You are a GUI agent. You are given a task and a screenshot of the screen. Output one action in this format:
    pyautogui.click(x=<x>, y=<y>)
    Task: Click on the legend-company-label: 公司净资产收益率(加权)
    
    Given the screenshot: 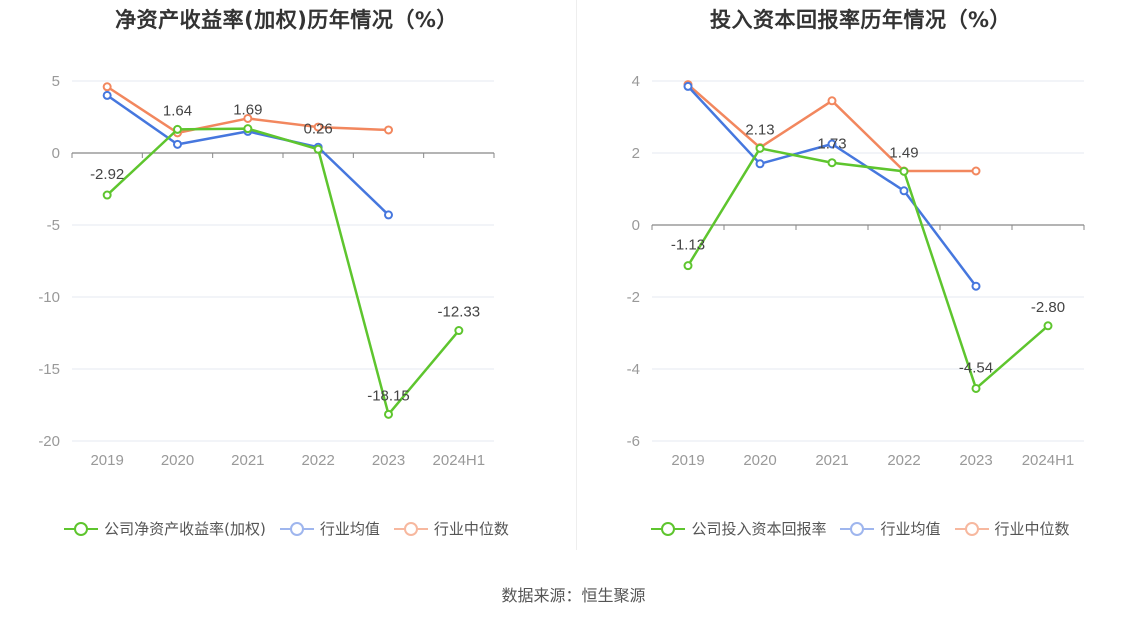 What is the action you would take?
    pyautogui.click(x=185, y=529)
    